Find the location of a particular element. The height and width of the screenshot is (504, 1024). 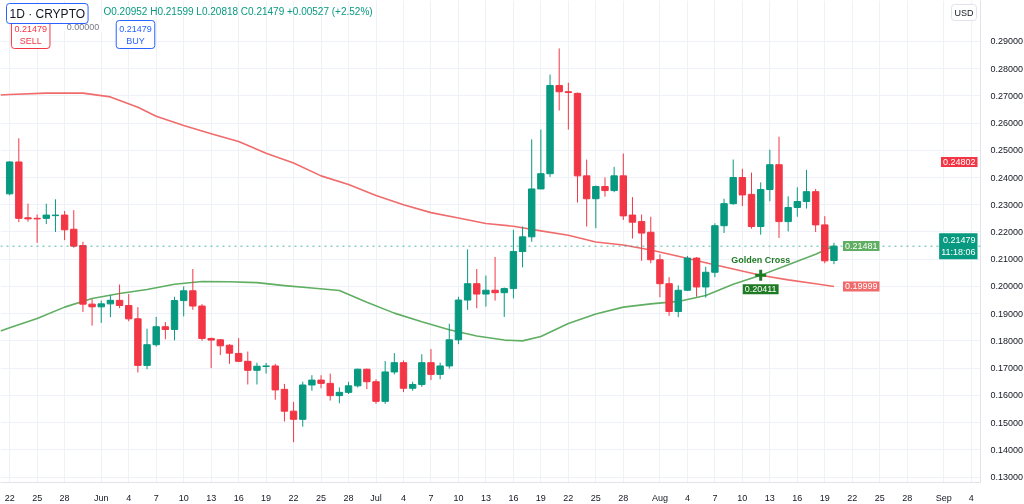

ref-line-label: 0.21479 11:18:06 is located at coordinates (958, 246).